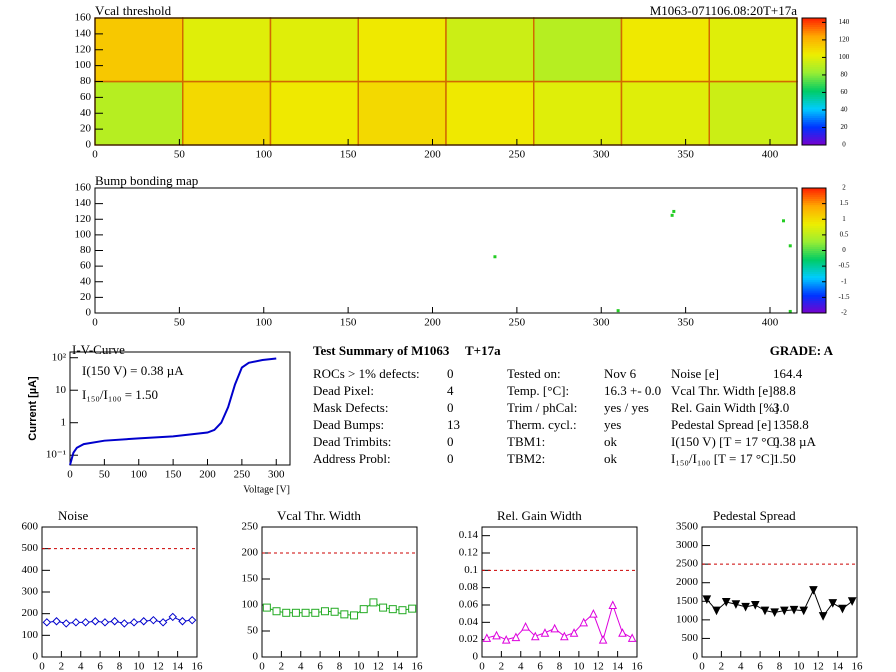  I want to click on x-tick-label: 400, so click(770, 323).